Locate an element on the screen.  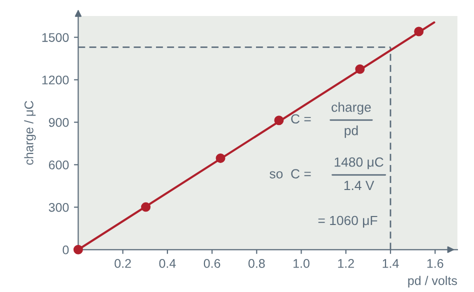
text: 1.0 is located at coordinates (302, 263).